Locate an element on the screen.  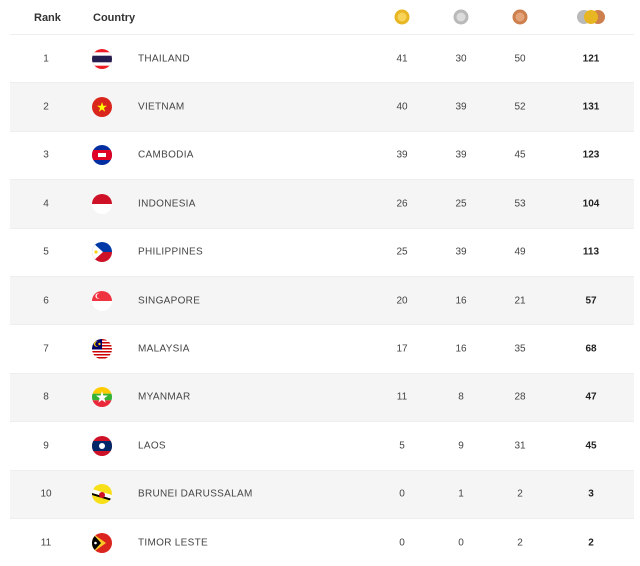
country-name: TIMOR LESTE is located at coordinates (173, 543).